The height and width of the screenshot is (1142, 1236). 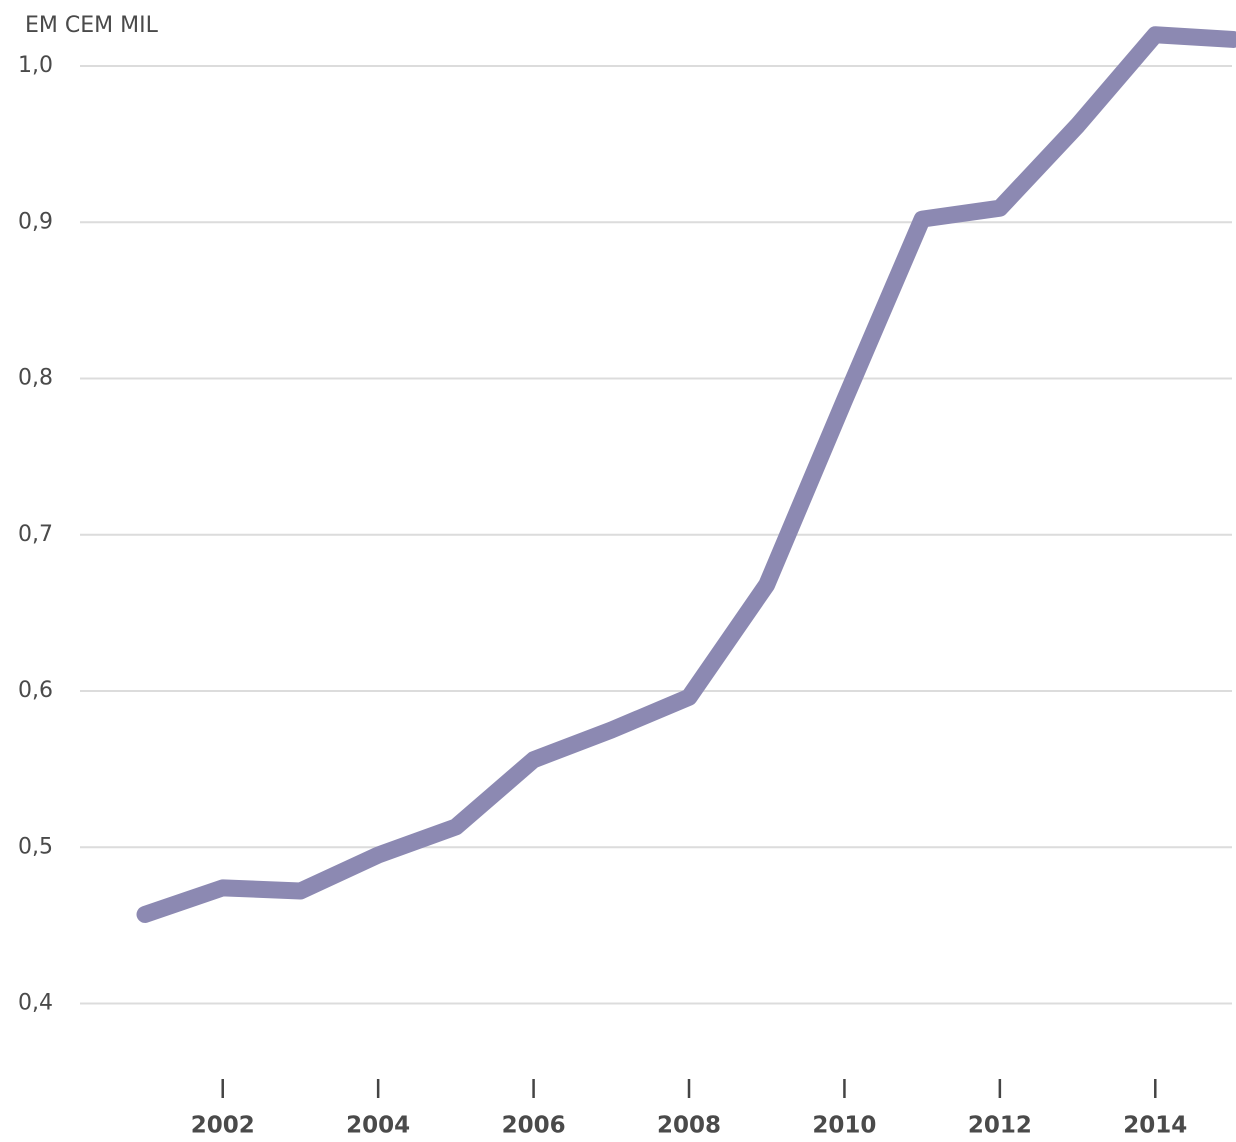 I want to click on x-tick-label: 2012, so click(x=1000, y=1126).